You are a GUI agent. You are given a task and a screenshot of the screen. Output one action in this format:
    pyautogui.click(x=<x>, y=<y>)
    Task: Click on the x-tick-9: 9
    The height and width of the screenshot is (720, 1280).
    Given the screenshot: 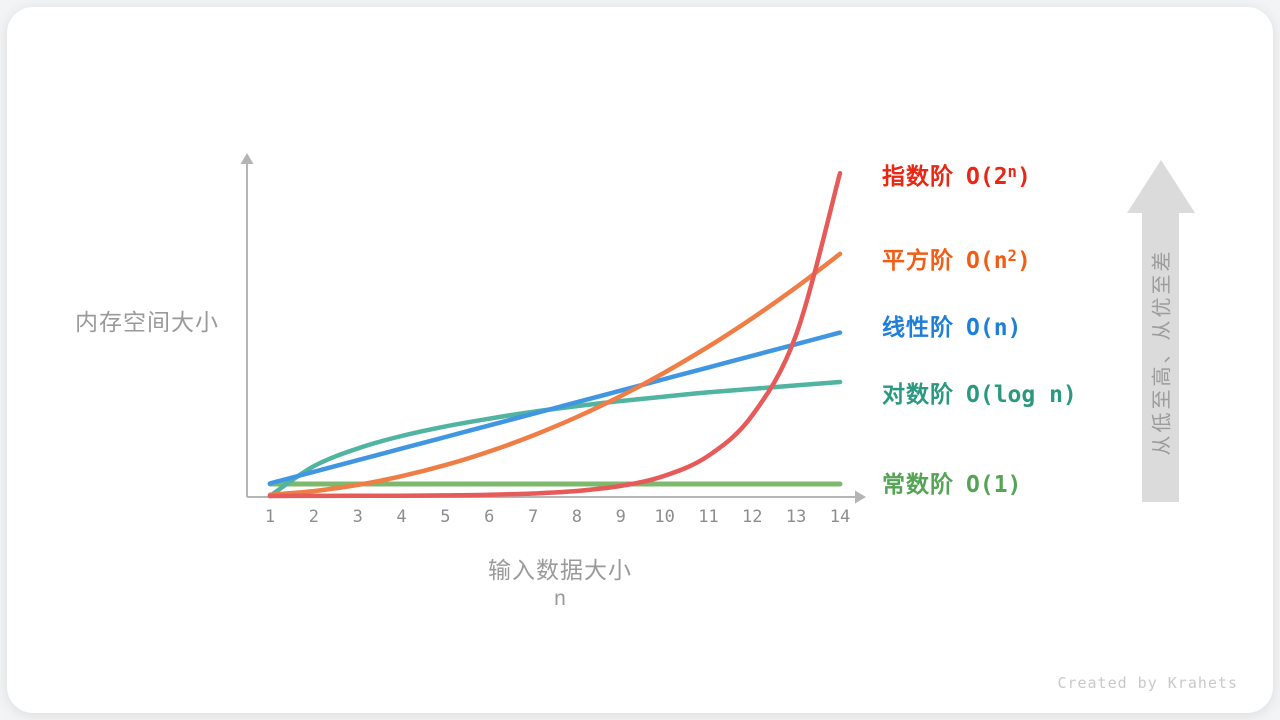 What is the action you would take?
    pyautogui.click(x=620, y=517)
    